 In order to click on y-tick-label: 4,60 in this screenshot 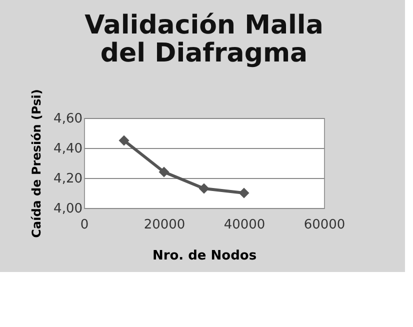, I will do `click(68, 119)`.